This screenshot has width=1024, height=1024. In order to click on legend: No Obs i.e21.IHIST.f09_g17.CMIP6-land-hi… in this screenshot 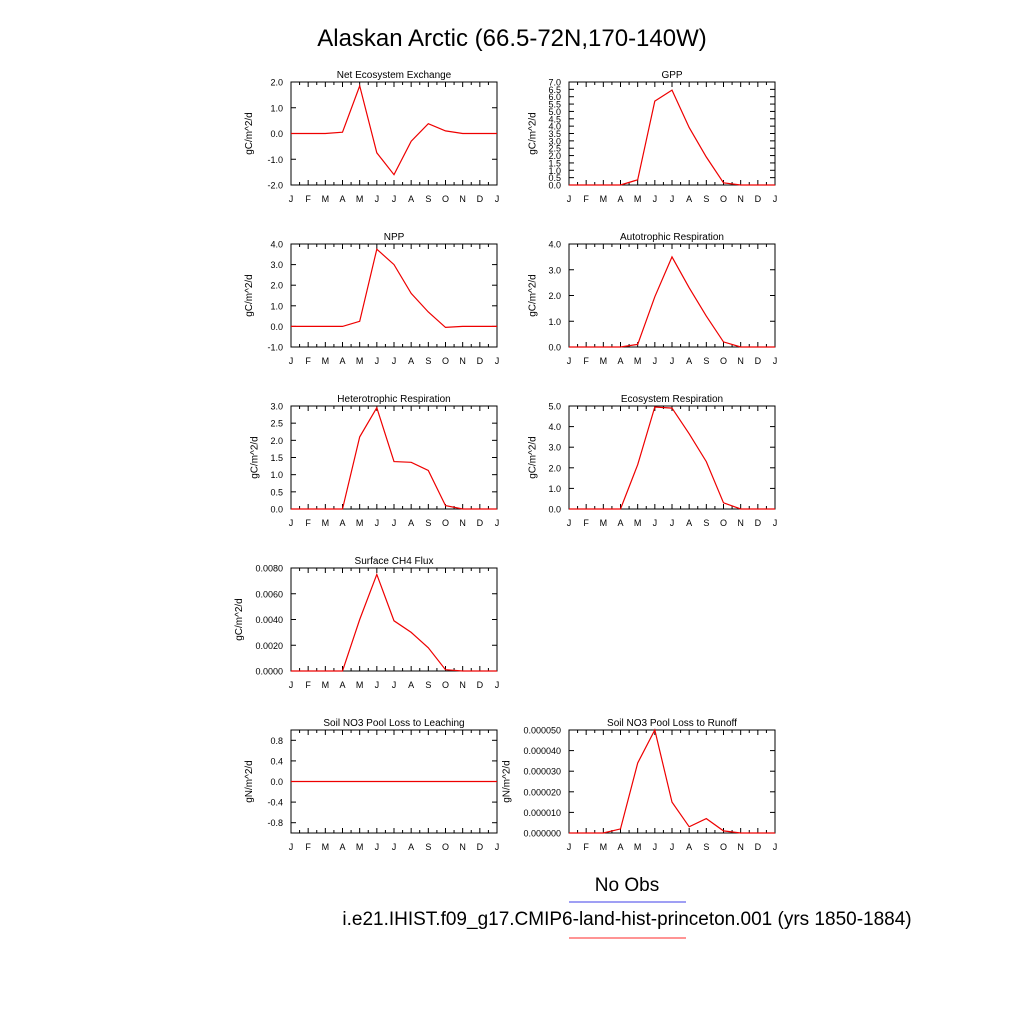, I will do `click(627, 907)`.